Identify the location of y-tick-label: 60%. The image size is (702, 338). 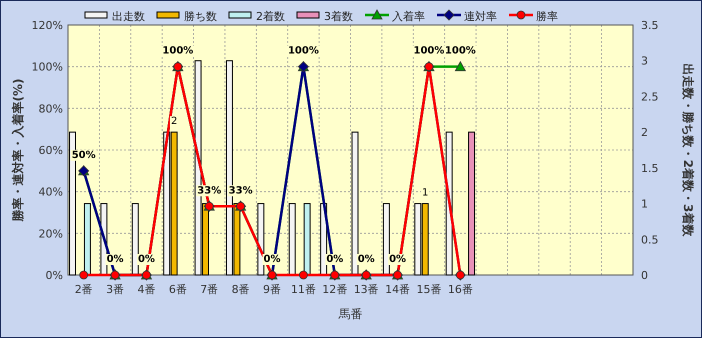
(50, 150).